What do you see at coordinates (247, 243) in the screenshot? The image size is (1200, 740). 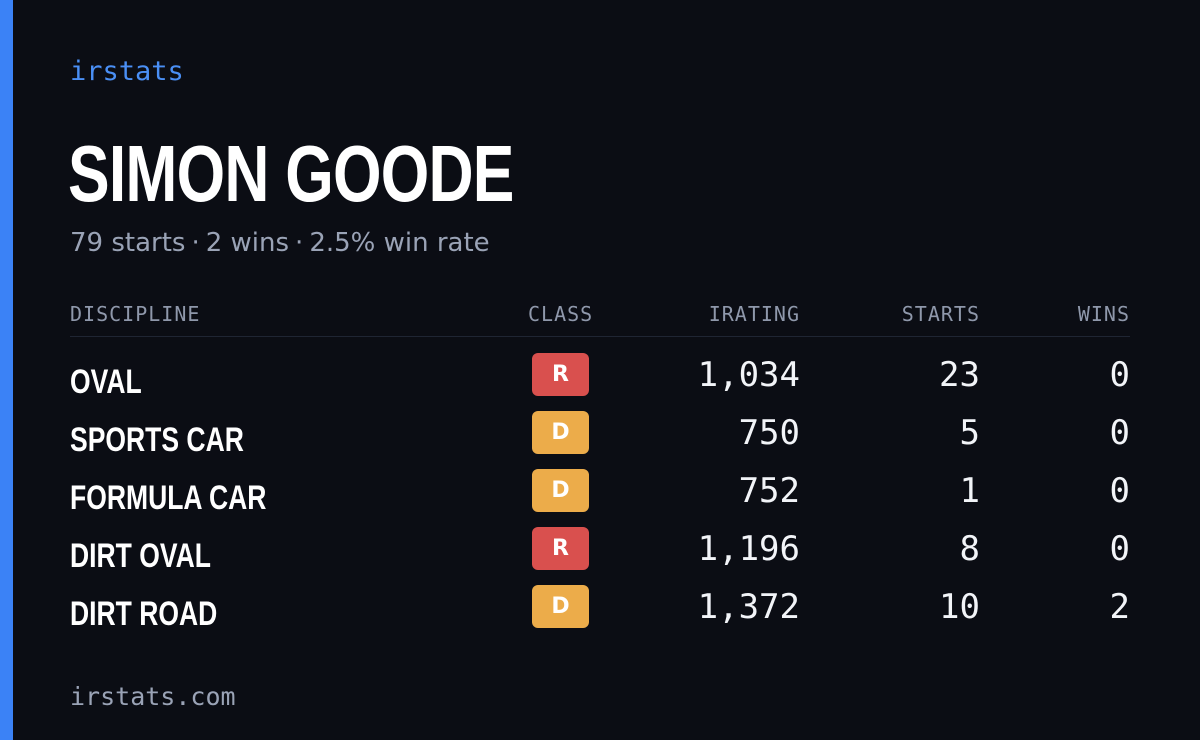 I see `wins-summary: 2 wins` at bounding box center [247, 243].